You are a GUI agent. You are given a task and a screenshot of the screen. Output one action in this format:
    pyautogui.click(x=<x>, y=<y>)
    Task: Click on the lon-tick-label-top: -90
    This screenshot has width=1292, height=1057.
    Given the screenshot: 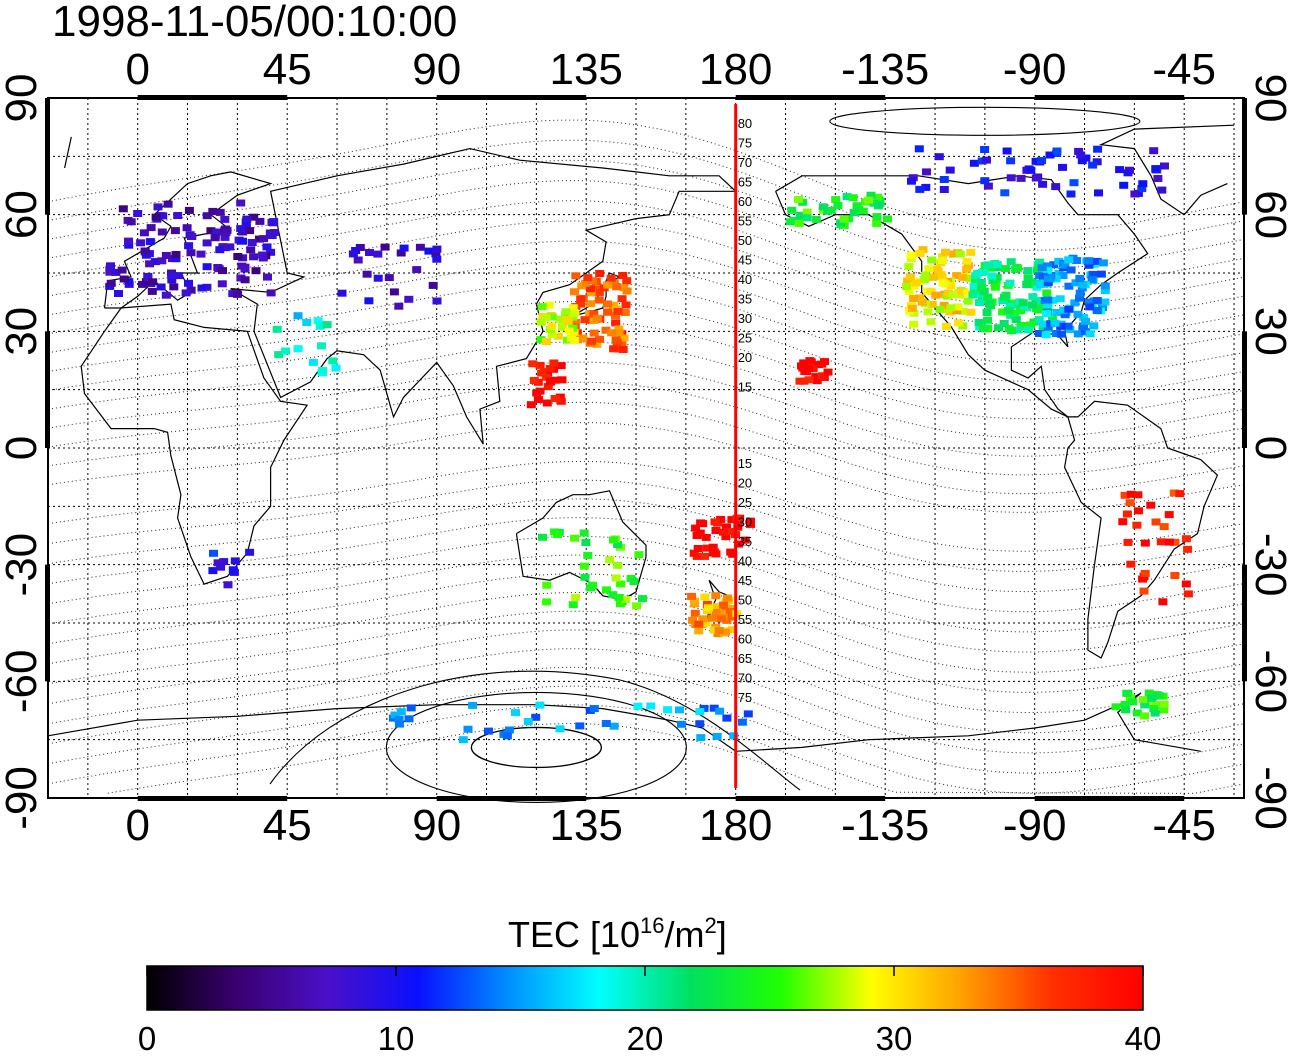 What is the action you would take?
    pyautogui.click(x=1035, y=69)
    